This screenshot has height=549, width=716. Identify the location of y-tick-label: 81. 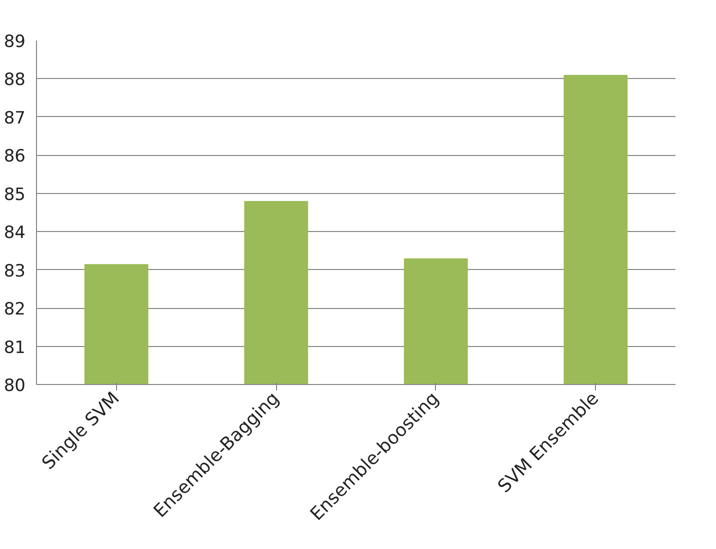
(15, 348).